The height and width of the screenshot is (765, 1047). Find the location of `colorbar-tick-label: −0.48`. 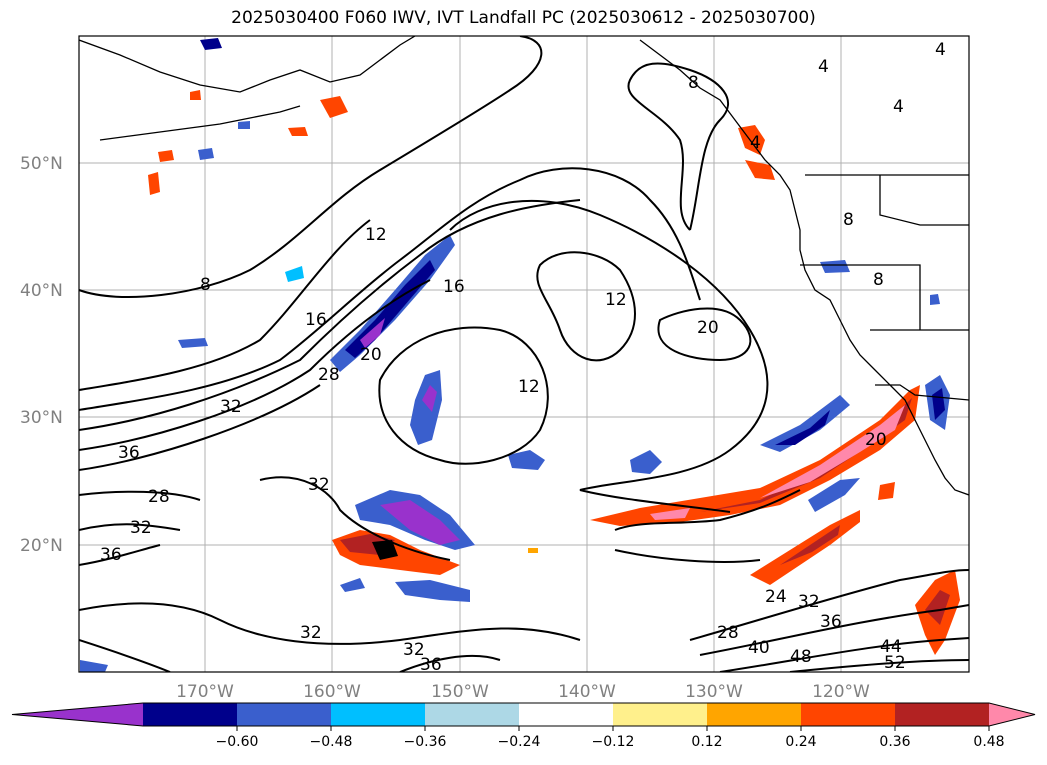

colorbar-tick-label: −0.48 is located at coordinates (331, 742).